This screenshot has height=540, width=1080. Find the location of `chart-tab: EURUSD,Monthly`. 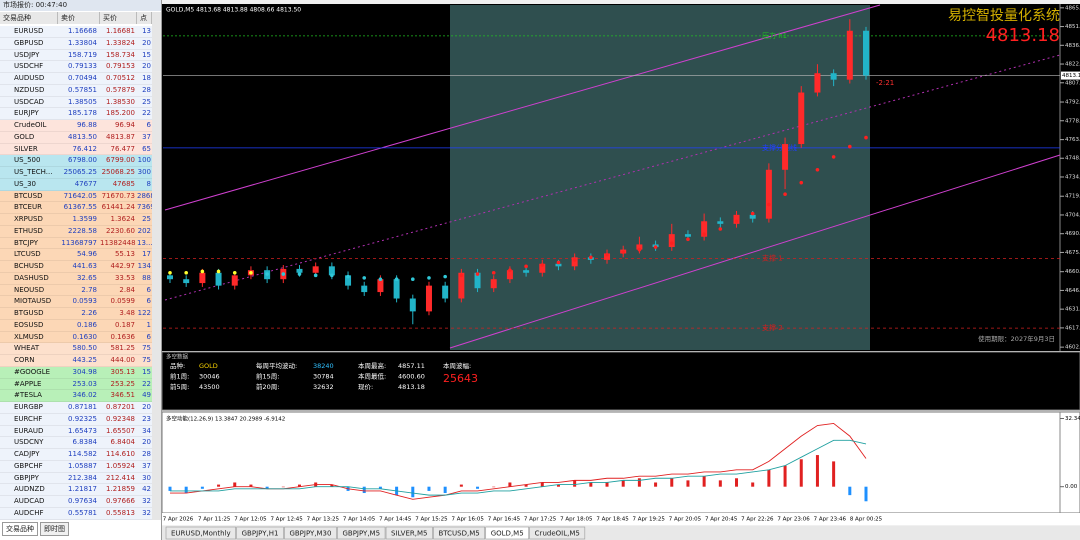

chart-tab: EURUSD,Monthly is located at coordinates (200, 533).